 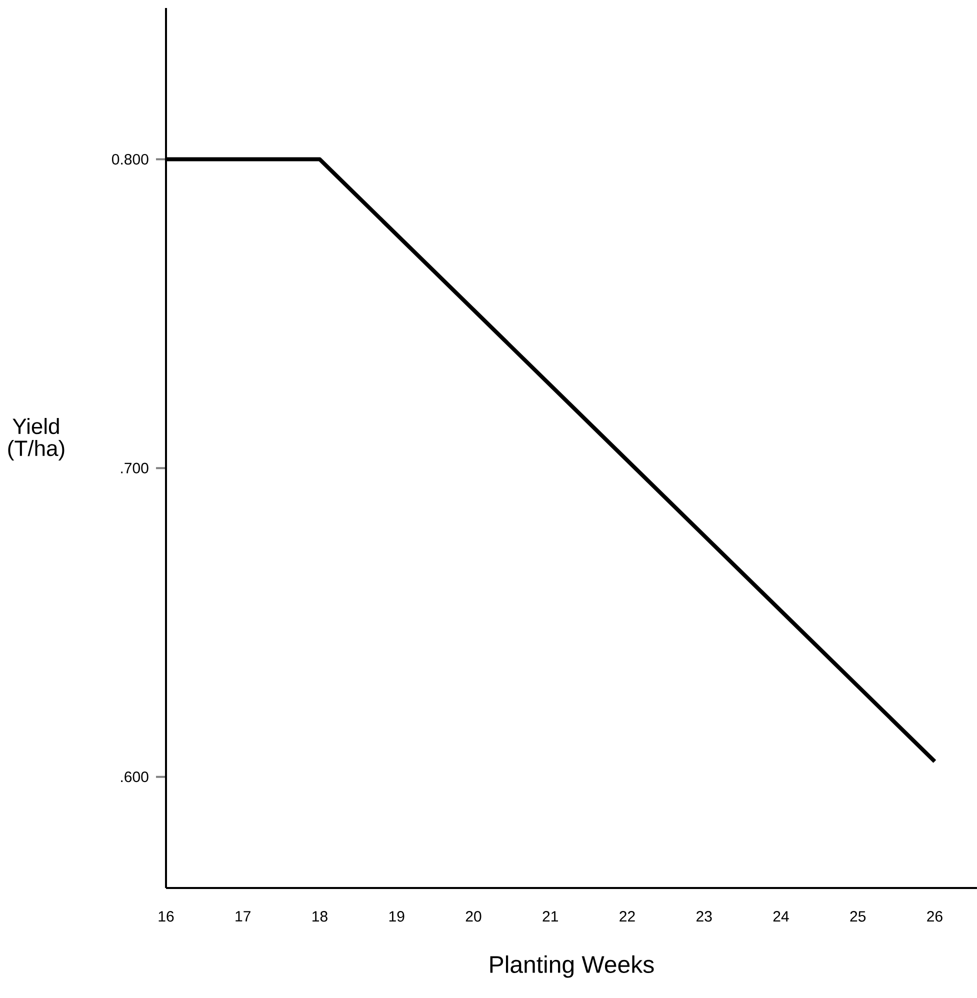 I want to click on y-tick-label: .600, so click(x=134, y=777).